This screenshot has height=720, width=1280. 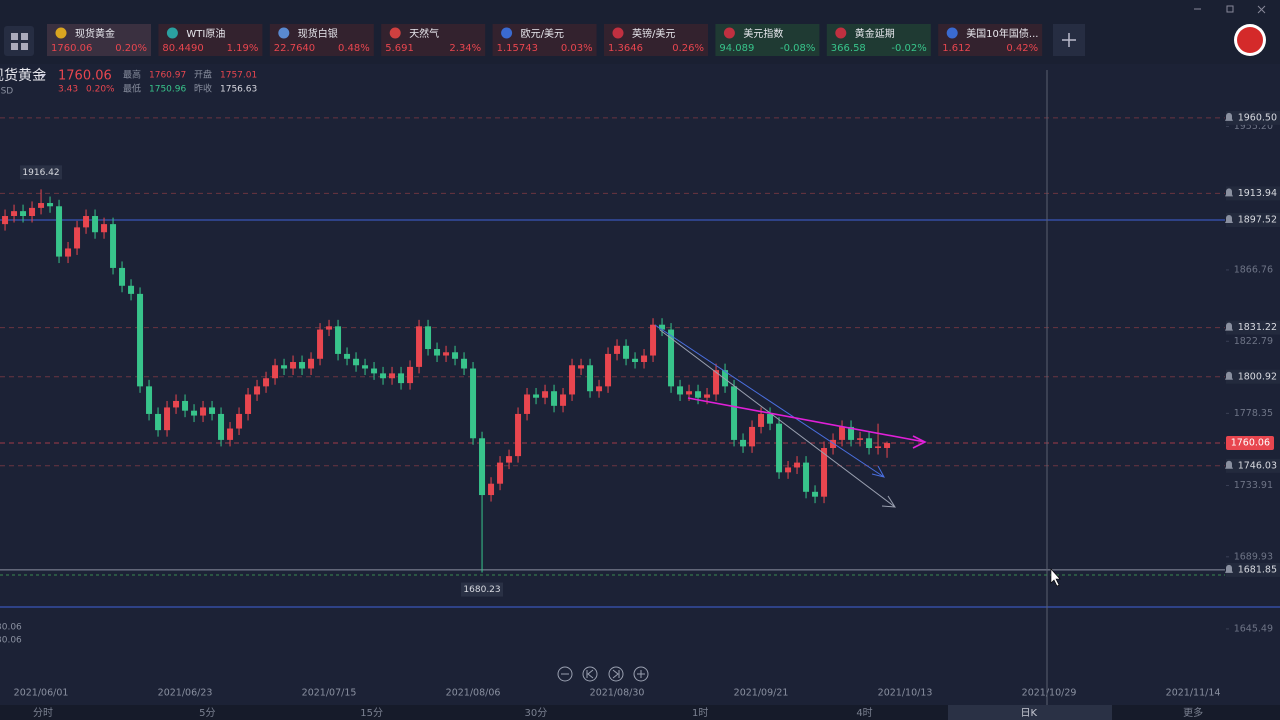 I want to click on period-tab: 1时, so click(x=700, y=713).